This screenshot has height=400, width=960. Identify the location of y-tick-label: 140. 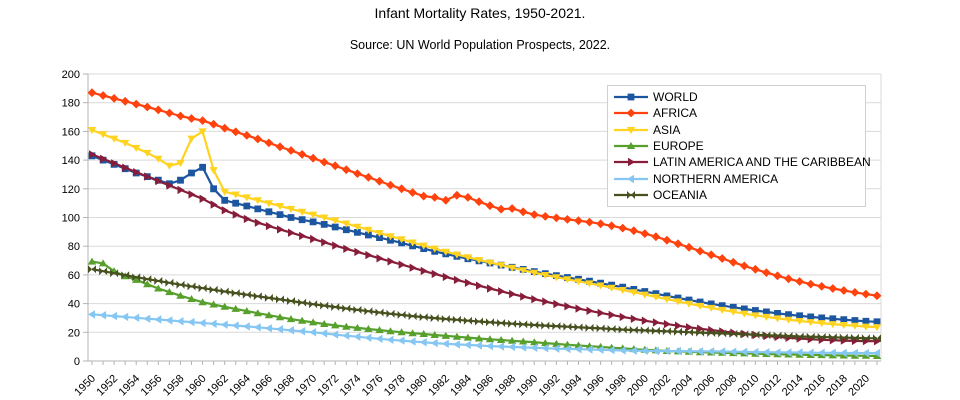
(71, 161).